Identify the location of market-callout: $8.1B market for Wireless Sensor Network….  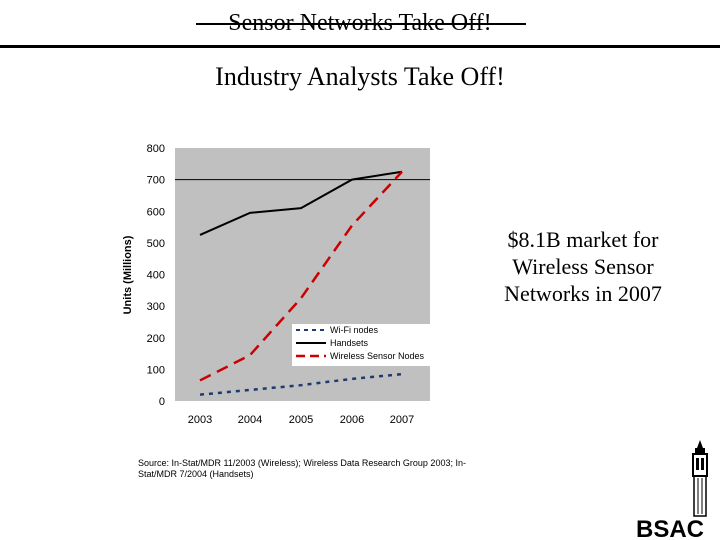
(583, 266).